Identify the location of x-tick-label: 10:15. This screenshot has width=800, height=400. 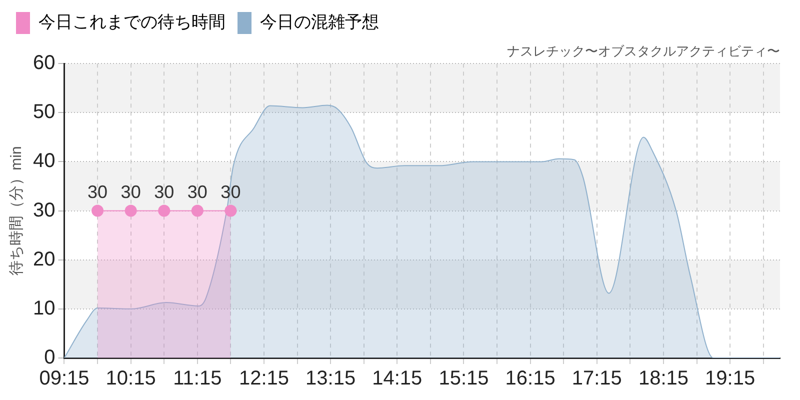
(131, 379).